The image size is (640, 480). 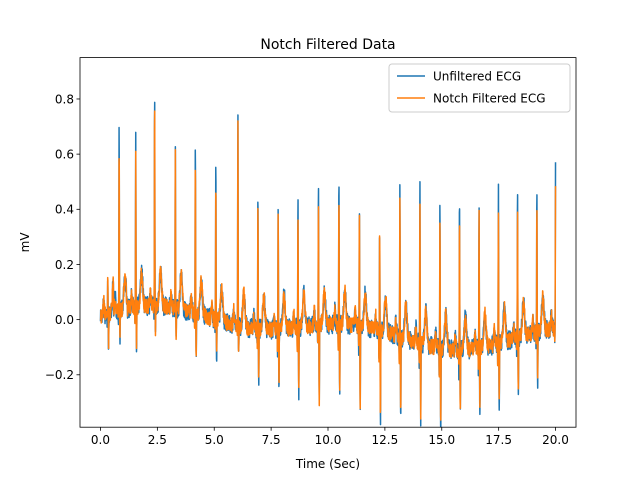 I want to click on x-tick-label: 5.0, so click(x=214, y=440).